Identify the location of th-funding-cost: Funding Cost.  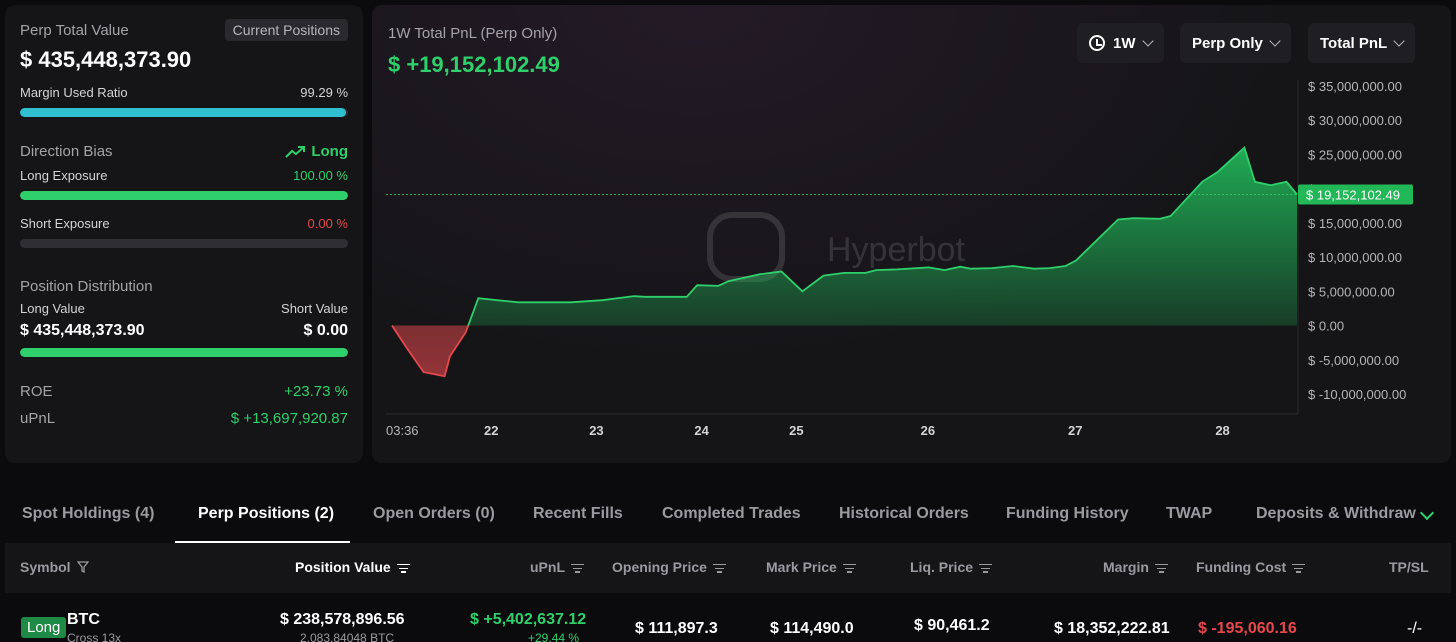
(1251, 567).